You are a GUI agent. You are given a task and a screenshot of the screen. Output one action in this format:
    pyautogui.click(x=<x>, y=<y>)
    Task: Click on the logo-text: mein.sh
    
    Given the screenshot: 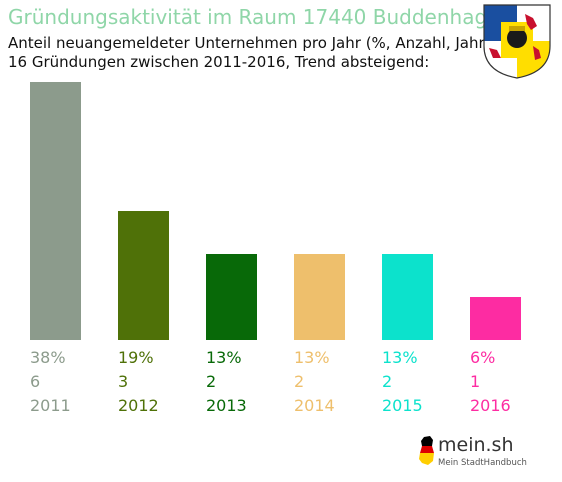 What is the action you would take?
    pyautogui.click(x=476, y=445)
    